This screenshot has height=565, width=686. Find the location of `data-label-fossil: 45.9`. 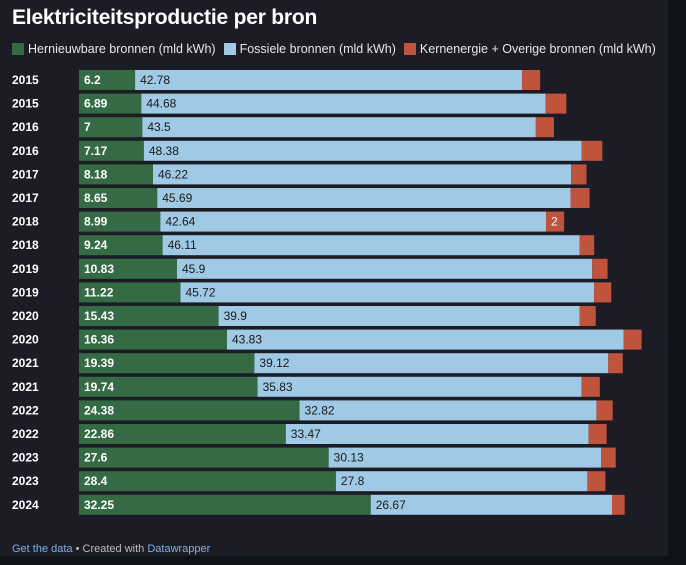

data-label-fossil: 45.9 is located at coordinates (194, 269).